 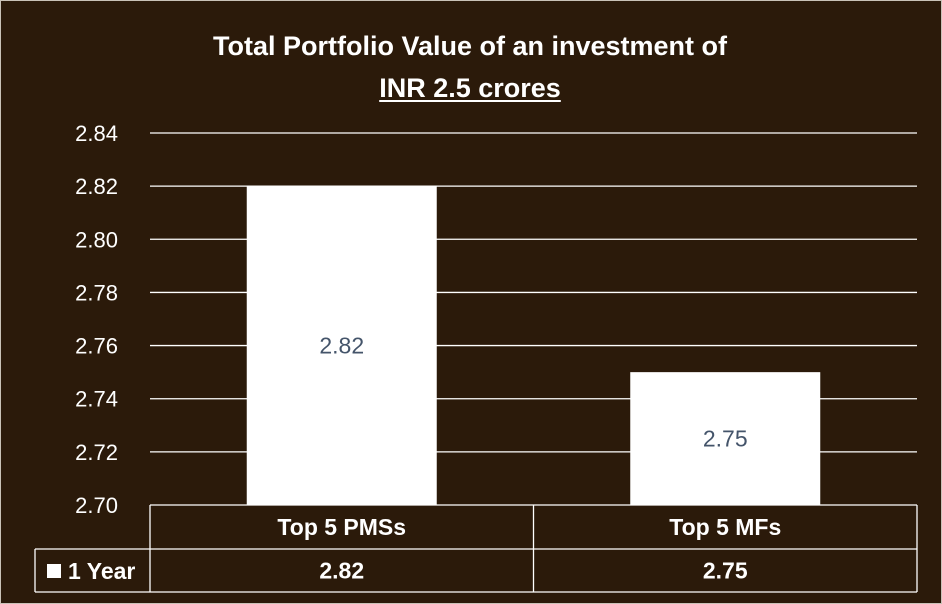 What do you see at coordinates (341, 527) in the screenshot?
I see `category-label: Top 5 PMSs` at bounding box center [341, 527].